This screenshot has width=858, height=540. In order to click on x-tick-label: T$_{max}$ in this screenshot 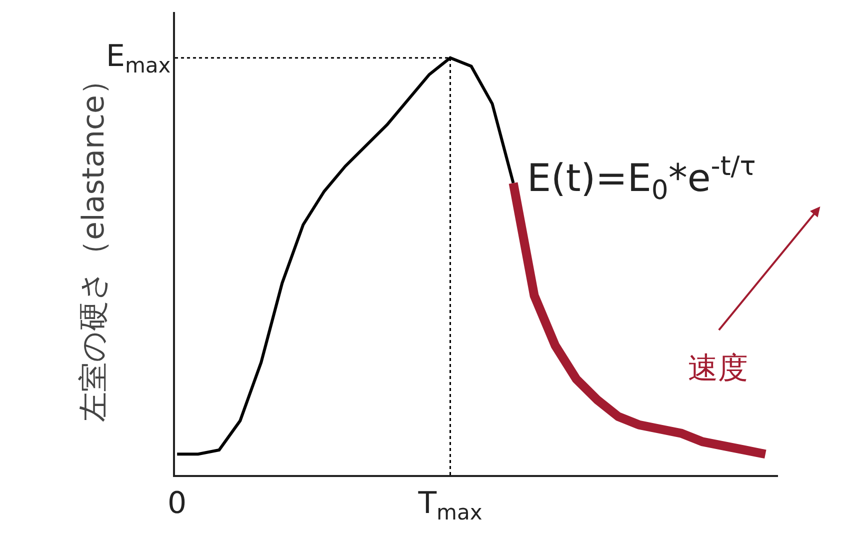, I will do `click(449, 505)`.